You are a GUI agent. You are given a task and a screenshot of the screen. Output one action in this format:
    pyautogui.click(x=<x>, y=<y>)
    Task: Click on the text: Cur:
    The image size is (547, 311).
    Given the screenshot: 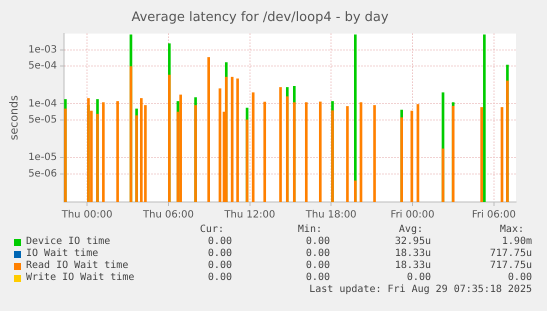 What is the action you would take?
    pyautogui.click(x=212, y=229)
    